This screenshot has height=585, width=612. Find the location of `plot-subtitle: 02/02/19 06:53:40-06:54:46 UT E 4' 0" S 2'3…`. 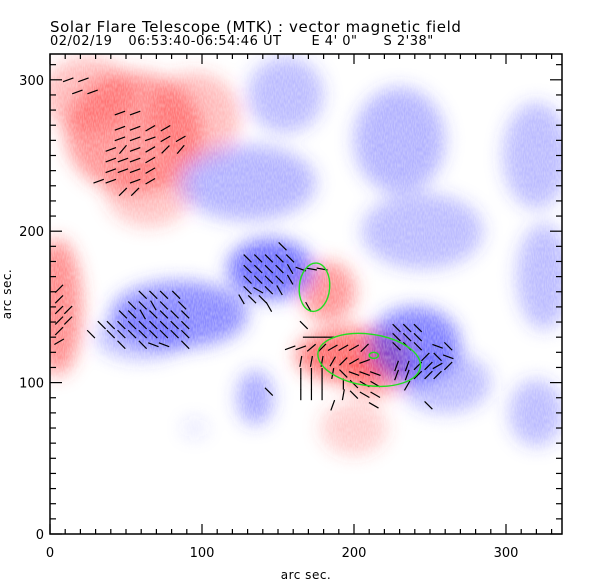

plot-subtitle: 02/02/19 06:53:40-06:54:46 UT E 4' 0" S 2'3… is located at coordinates (242, 41).